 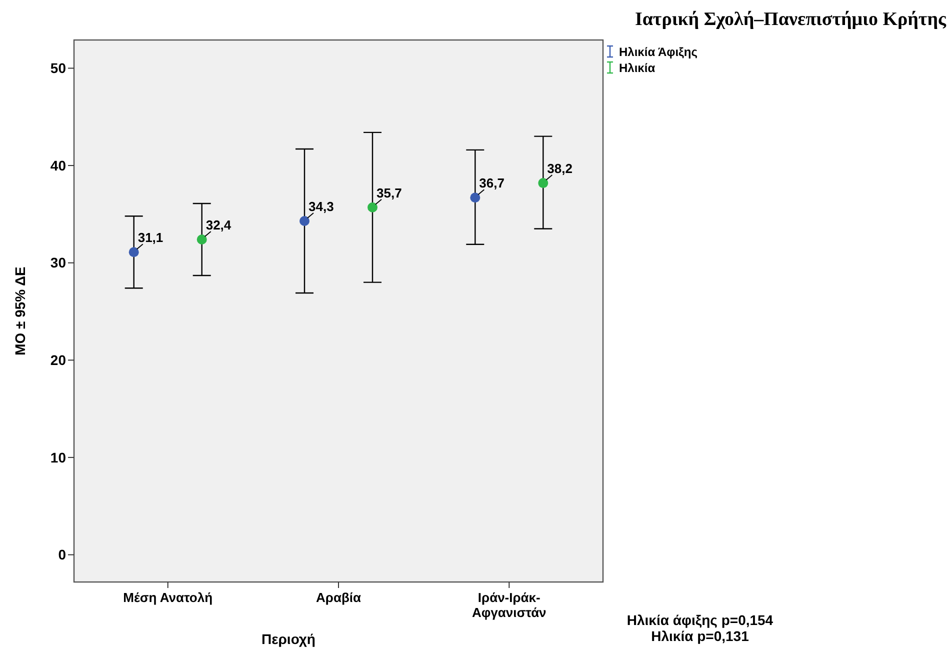 What do you see at coordinates (219, 224) in the screenshot?
I see `data-label: 32,4` at bounding box center [219, 224].